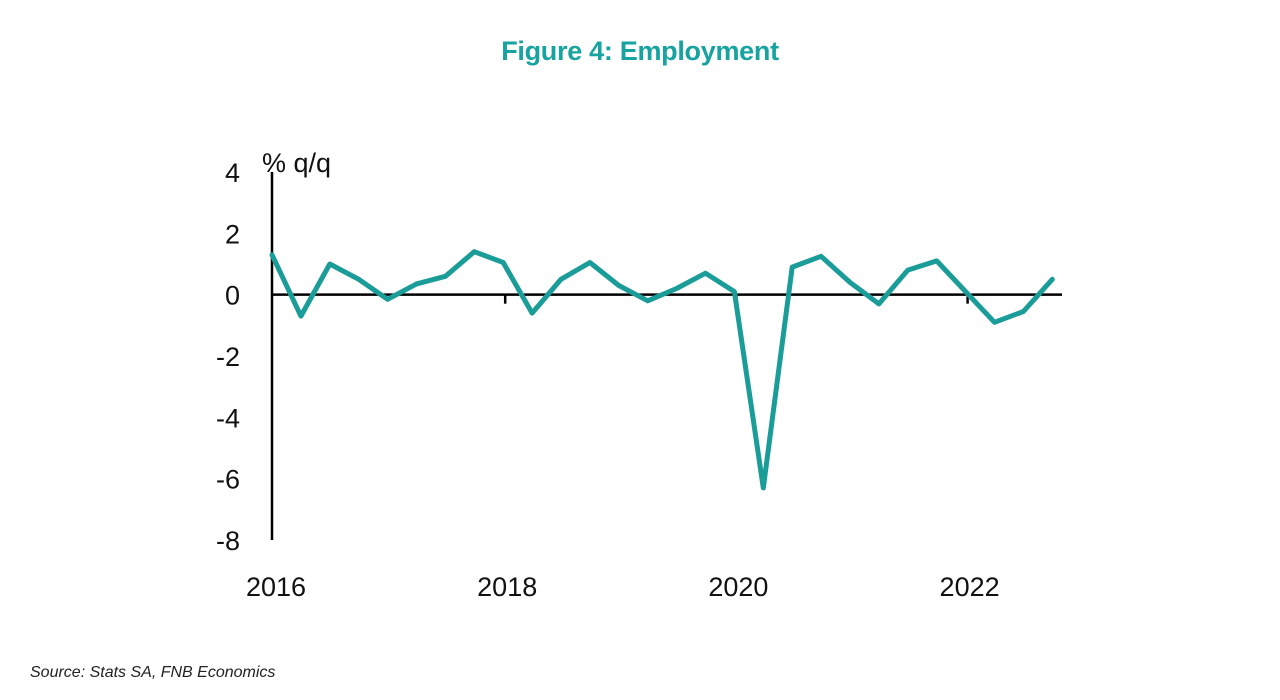 The height and width of the screenshot is (700, 1280). I want to click on y-tick-label: -2, so click(228, 357).